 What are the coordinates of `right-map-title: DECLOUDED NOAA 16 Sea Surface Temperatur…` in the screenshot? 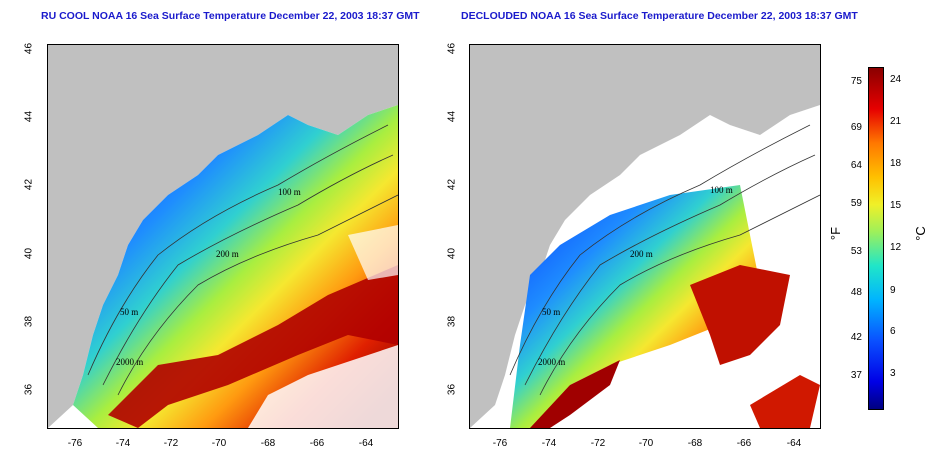 It's located at (659, 16).